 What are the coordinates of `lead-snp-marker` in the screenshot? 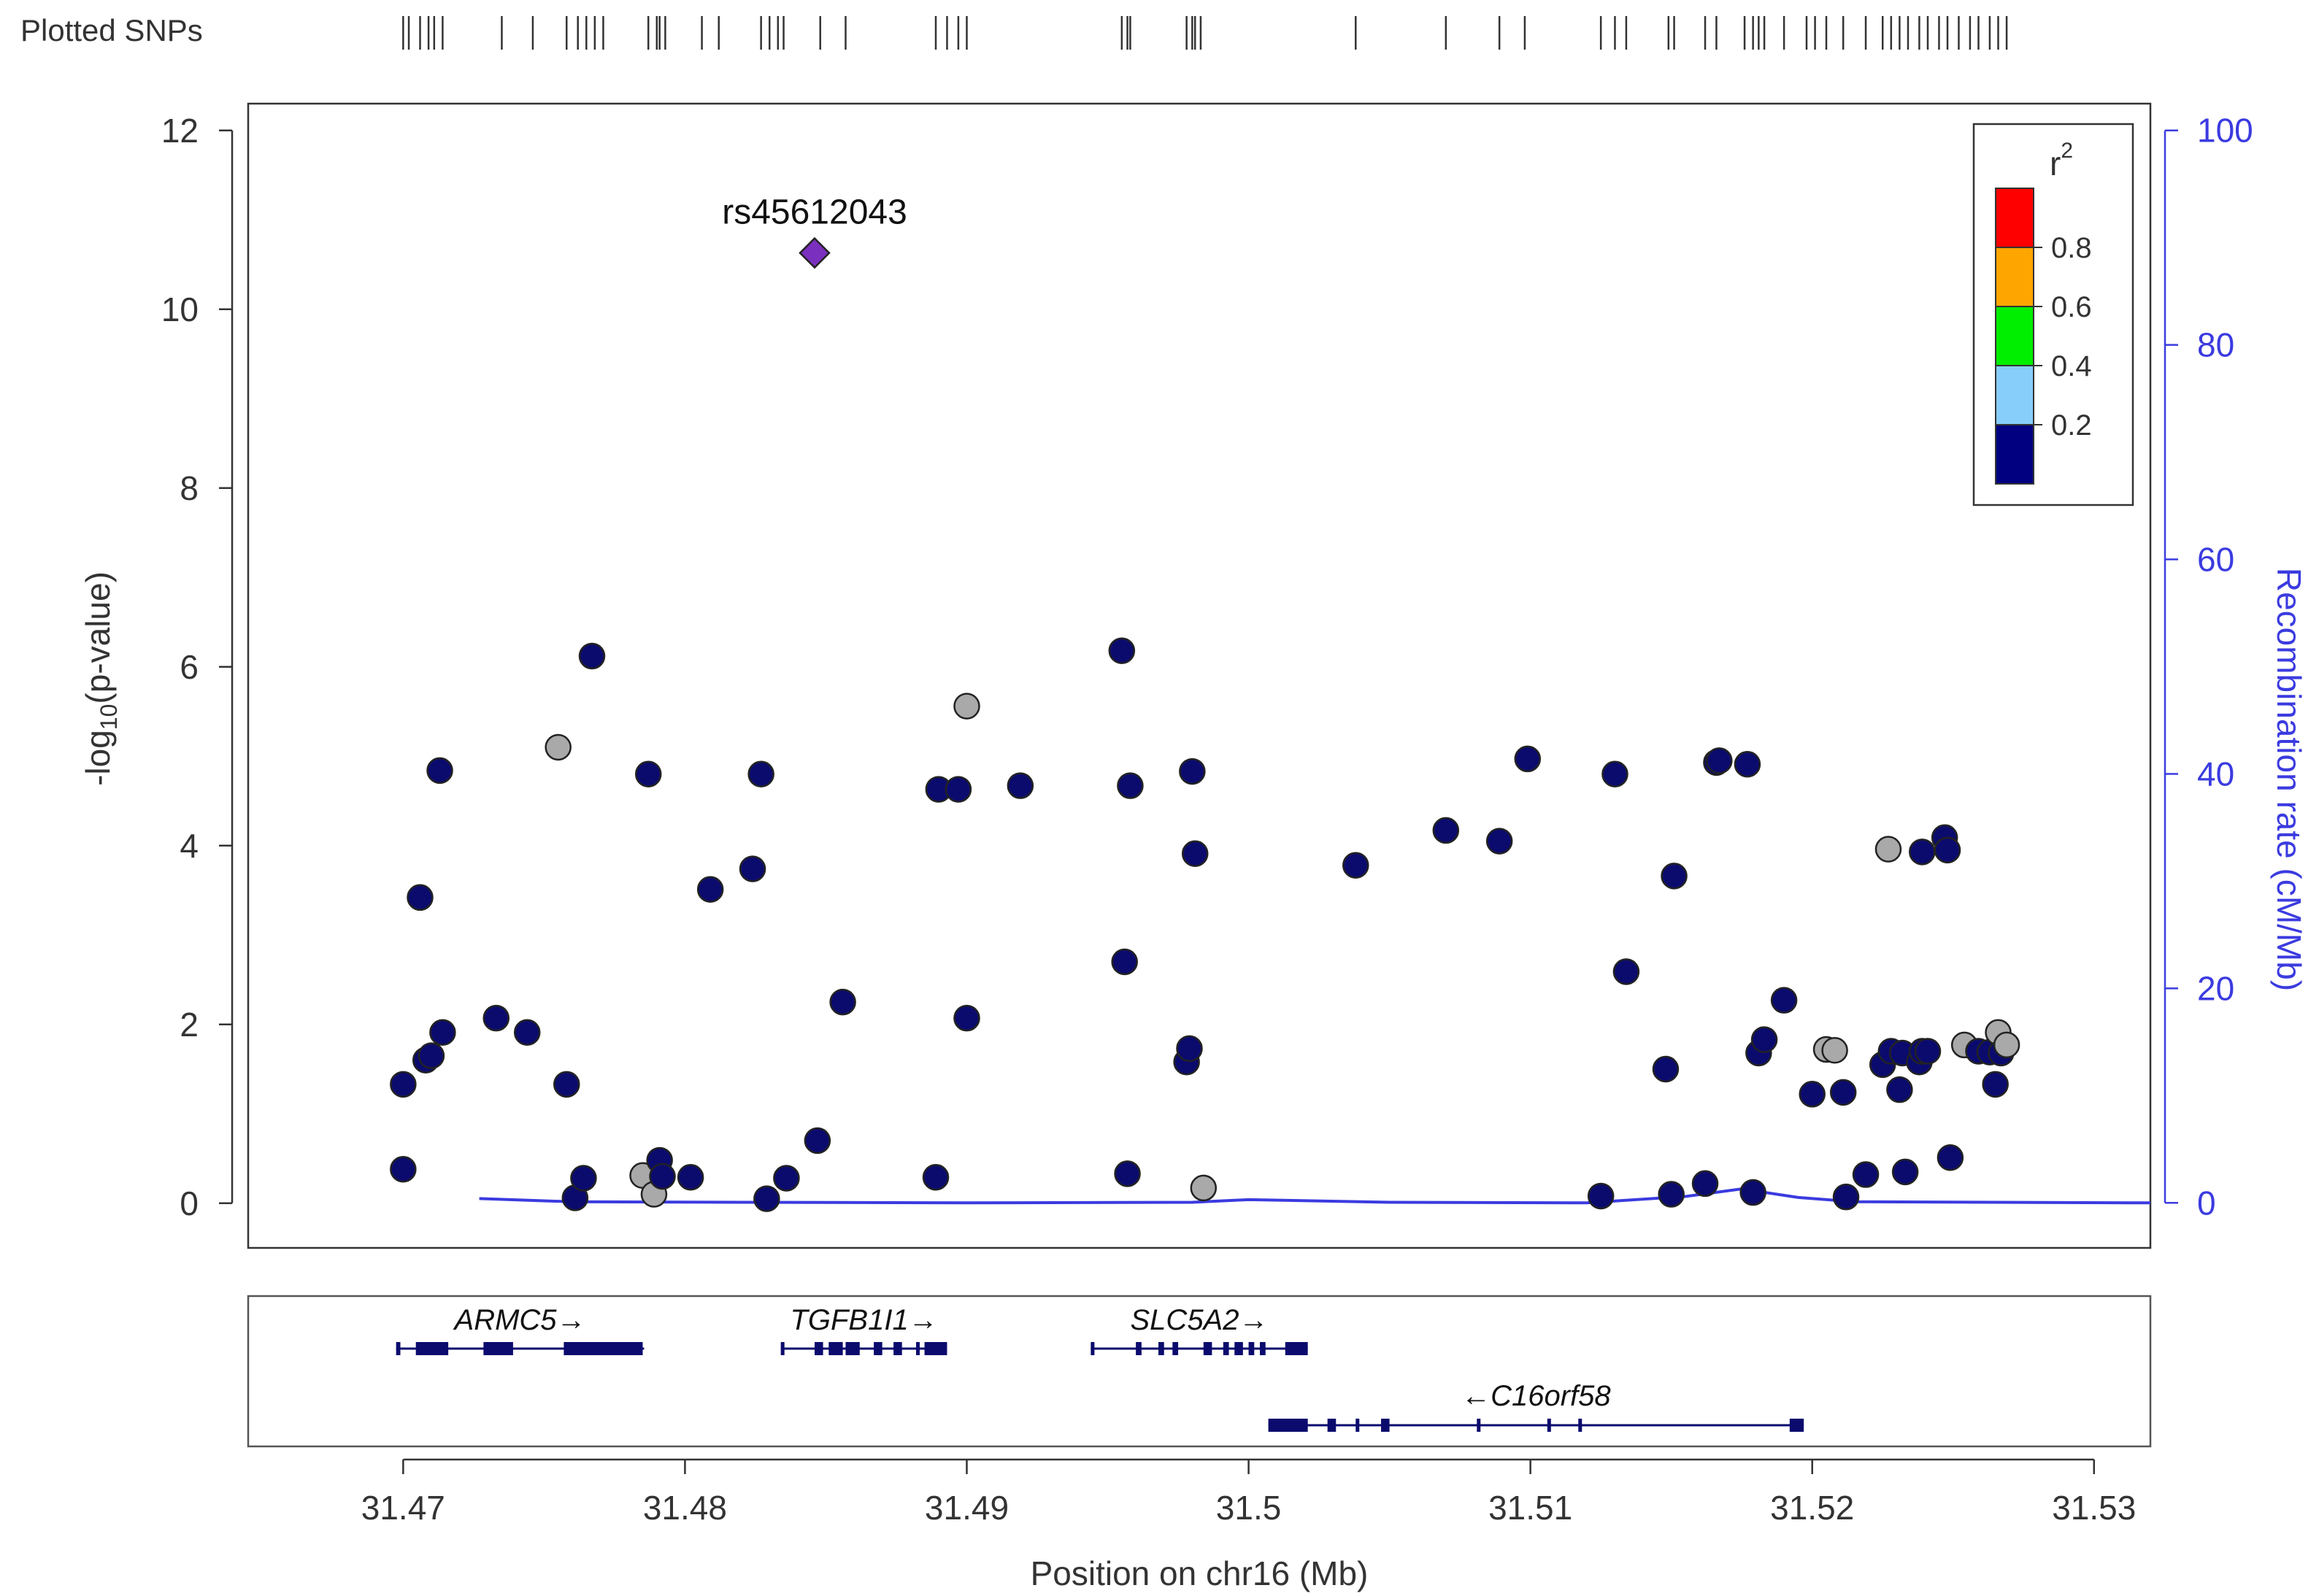 It's located at (815, 252).